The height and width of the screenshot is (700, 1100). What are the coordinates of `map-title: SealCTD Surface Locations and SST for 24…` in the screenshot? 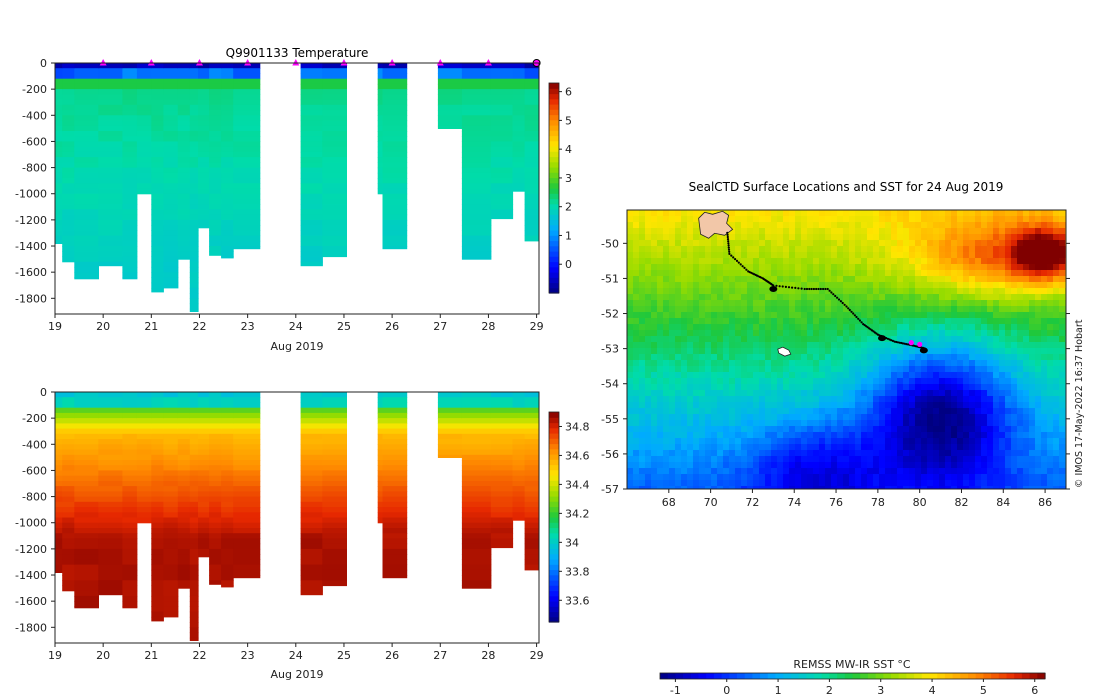 It's located at (846, 187).